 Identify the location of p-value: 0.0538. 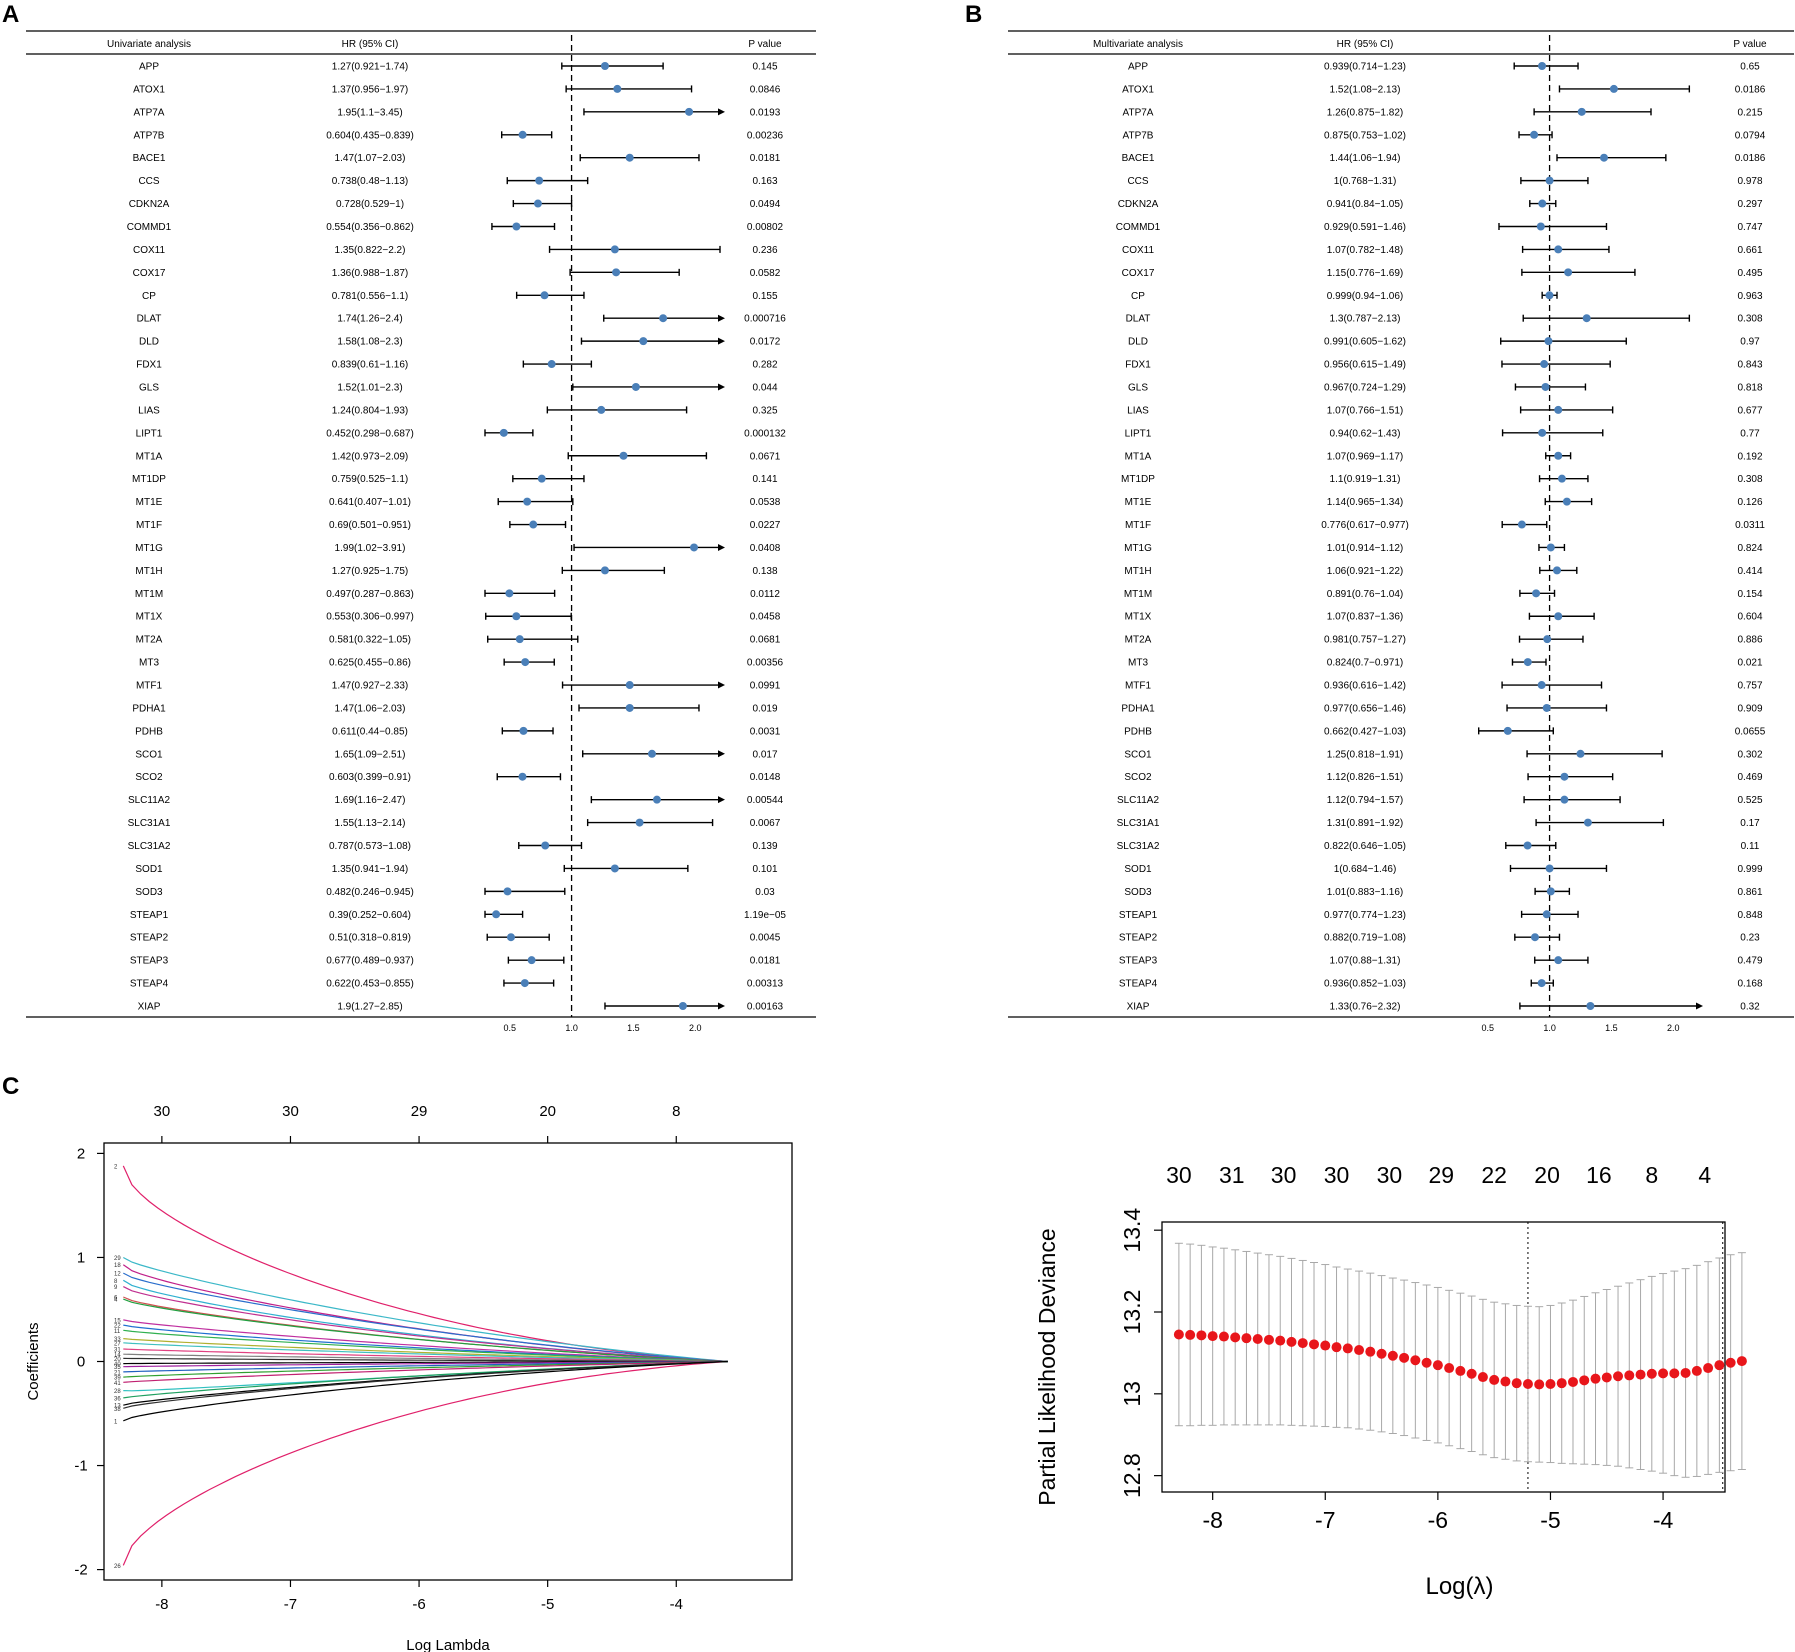
(765, 502).